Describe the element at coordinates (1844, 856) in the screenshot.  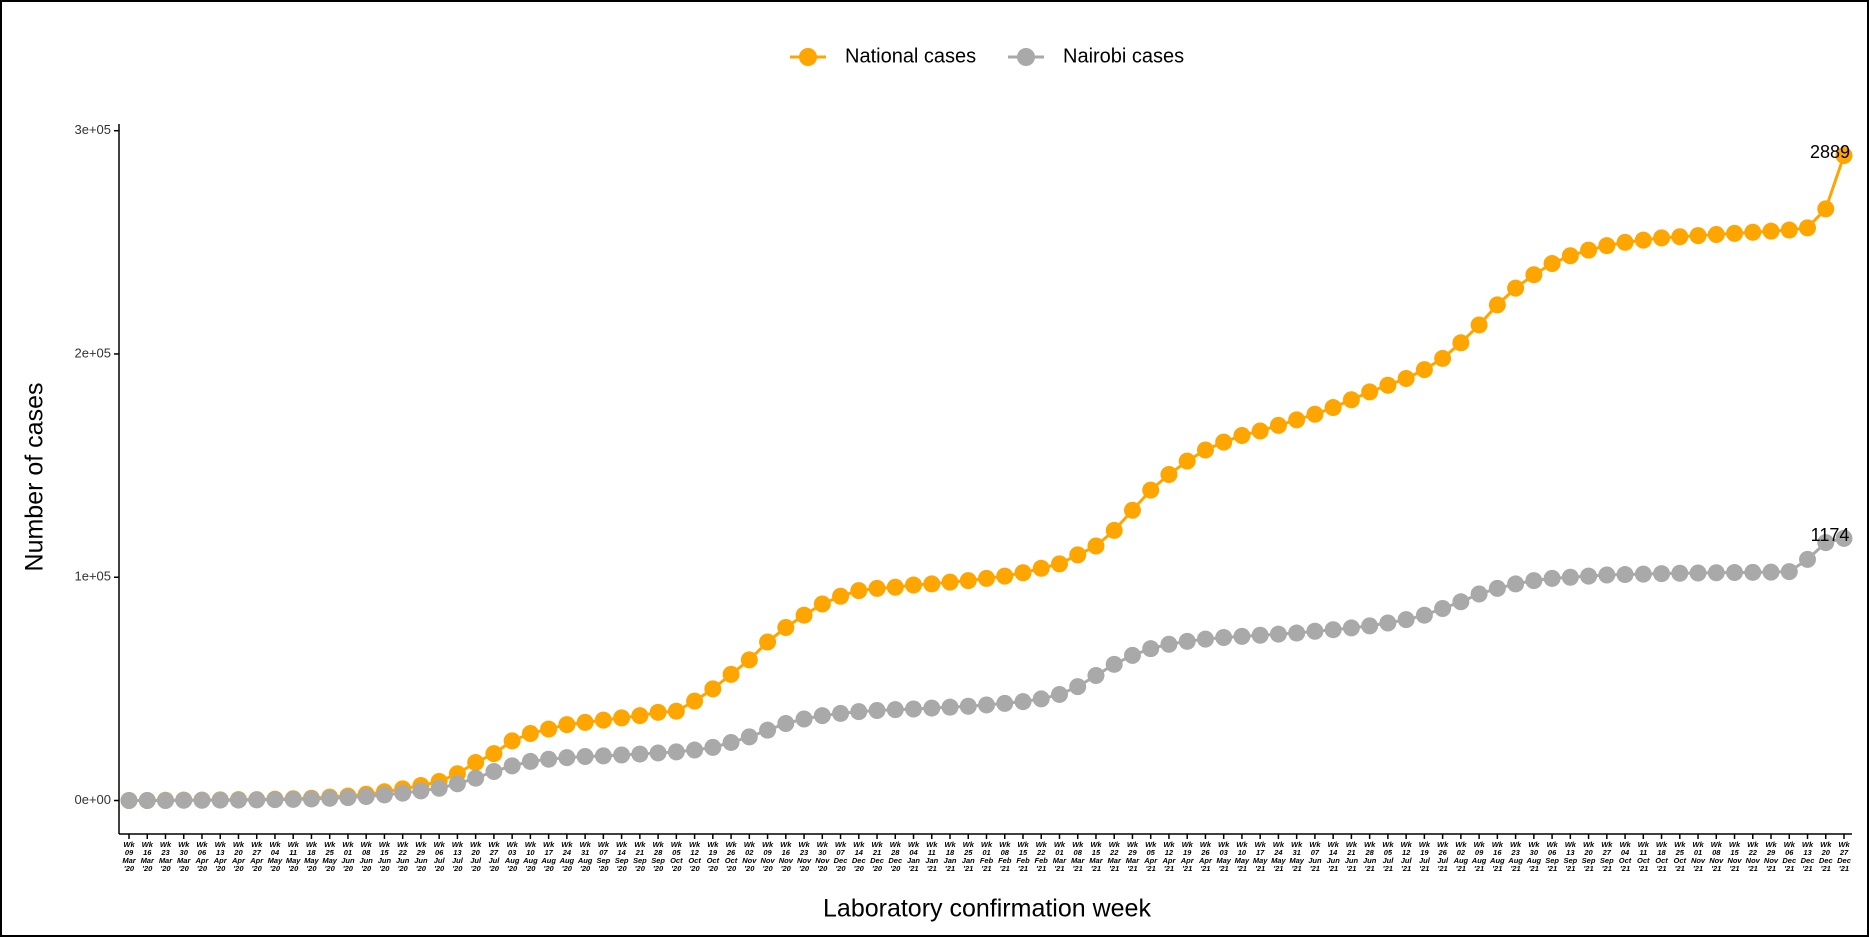
I see `x-tick-label: Wk 27 Dec '21` at that location.